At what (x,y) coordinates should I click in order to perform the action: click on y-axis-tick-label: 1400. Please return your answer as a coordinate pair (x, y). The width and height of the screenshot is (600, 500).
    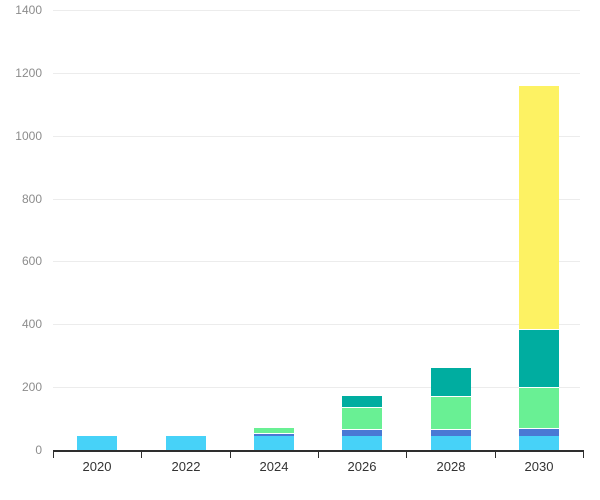
    Looking at the image, I should click on (28, 10).